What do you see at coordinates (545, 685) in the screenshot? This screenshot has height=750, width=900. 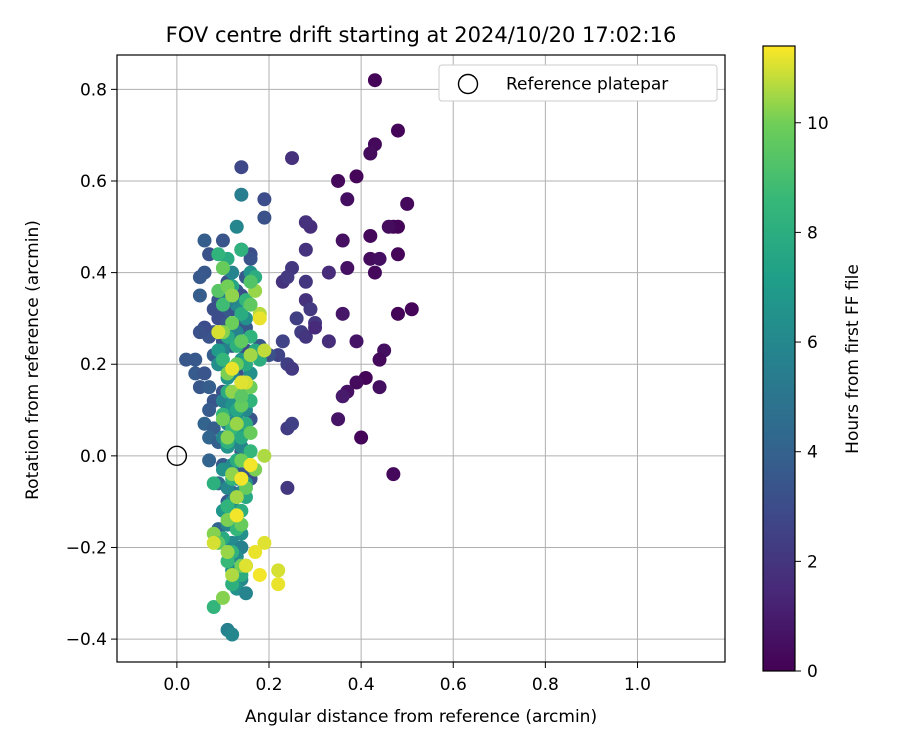 I see `x-tick-label: 0.8` at bounding box center [545, 685].